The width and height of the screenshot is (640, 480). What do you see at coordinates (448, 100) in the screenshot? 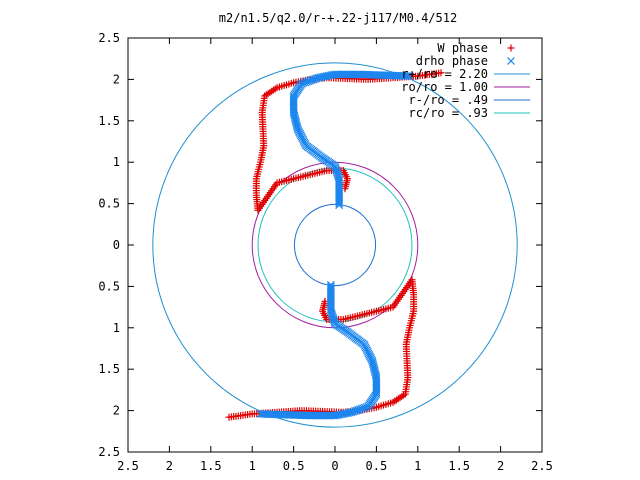
I see `legend-label: r-/ro = .49` at bounding box center [448, 100].